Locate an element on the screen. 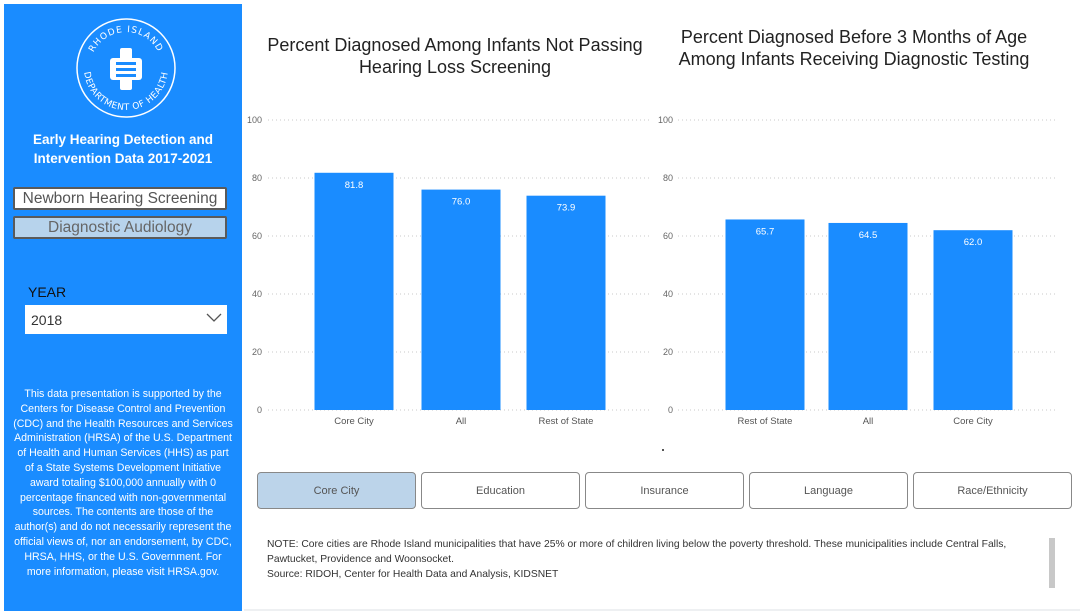 The image size is (1080, 613). chart1-data-label: 73.9 is located at coordinates (566, 208).